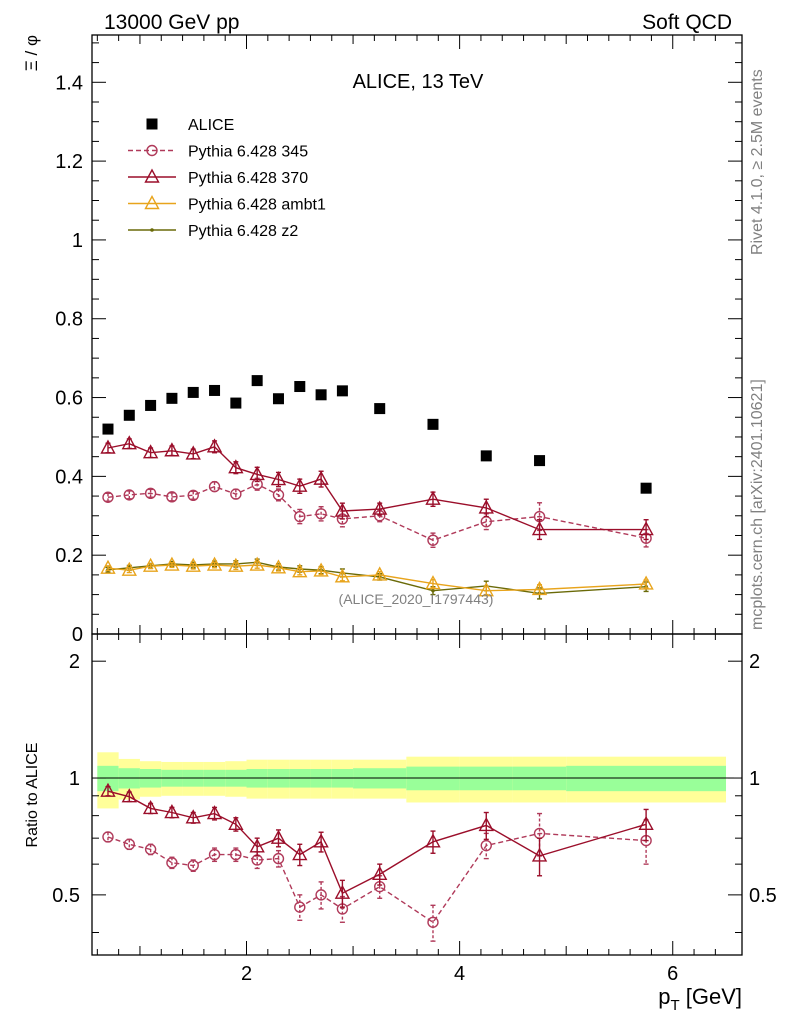 The height and width of the screenshot is (1024, 786). What do you see at coordinates (211, 125) in the screenshot?
I see `legend-alice-label: ALICE` at bounding box center [211, 125].